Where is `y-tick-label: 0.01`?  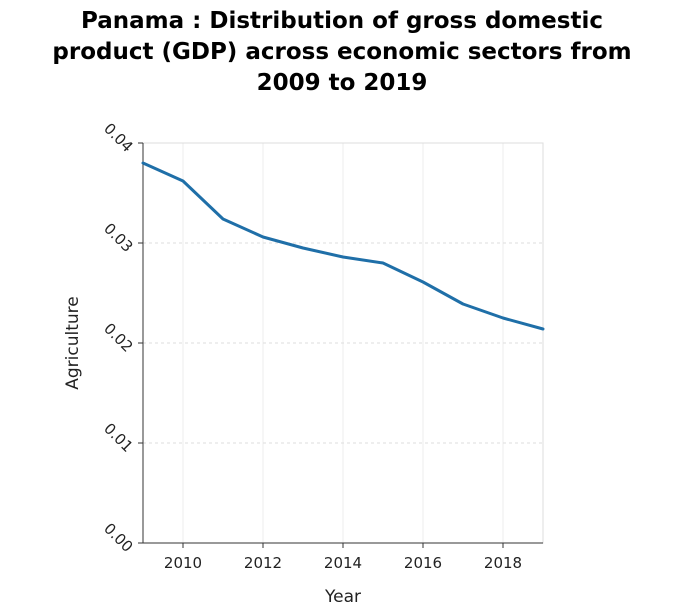
y-tick-label: 0.01 is located at coordinates (118, 437).